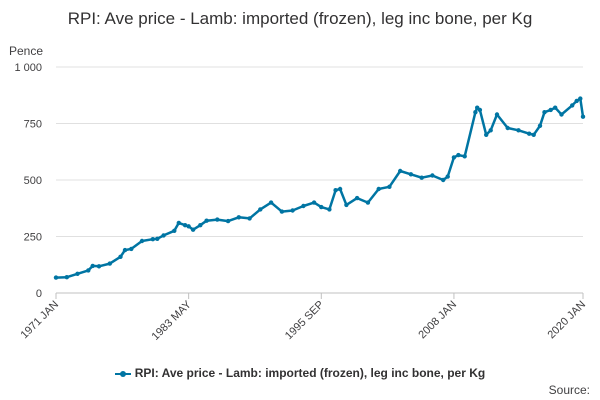  I want to click on x-axis: 1971 JAN 1983 MAY 1995 SEP 2008 JAN 2020 JAN, so click(303, 318).